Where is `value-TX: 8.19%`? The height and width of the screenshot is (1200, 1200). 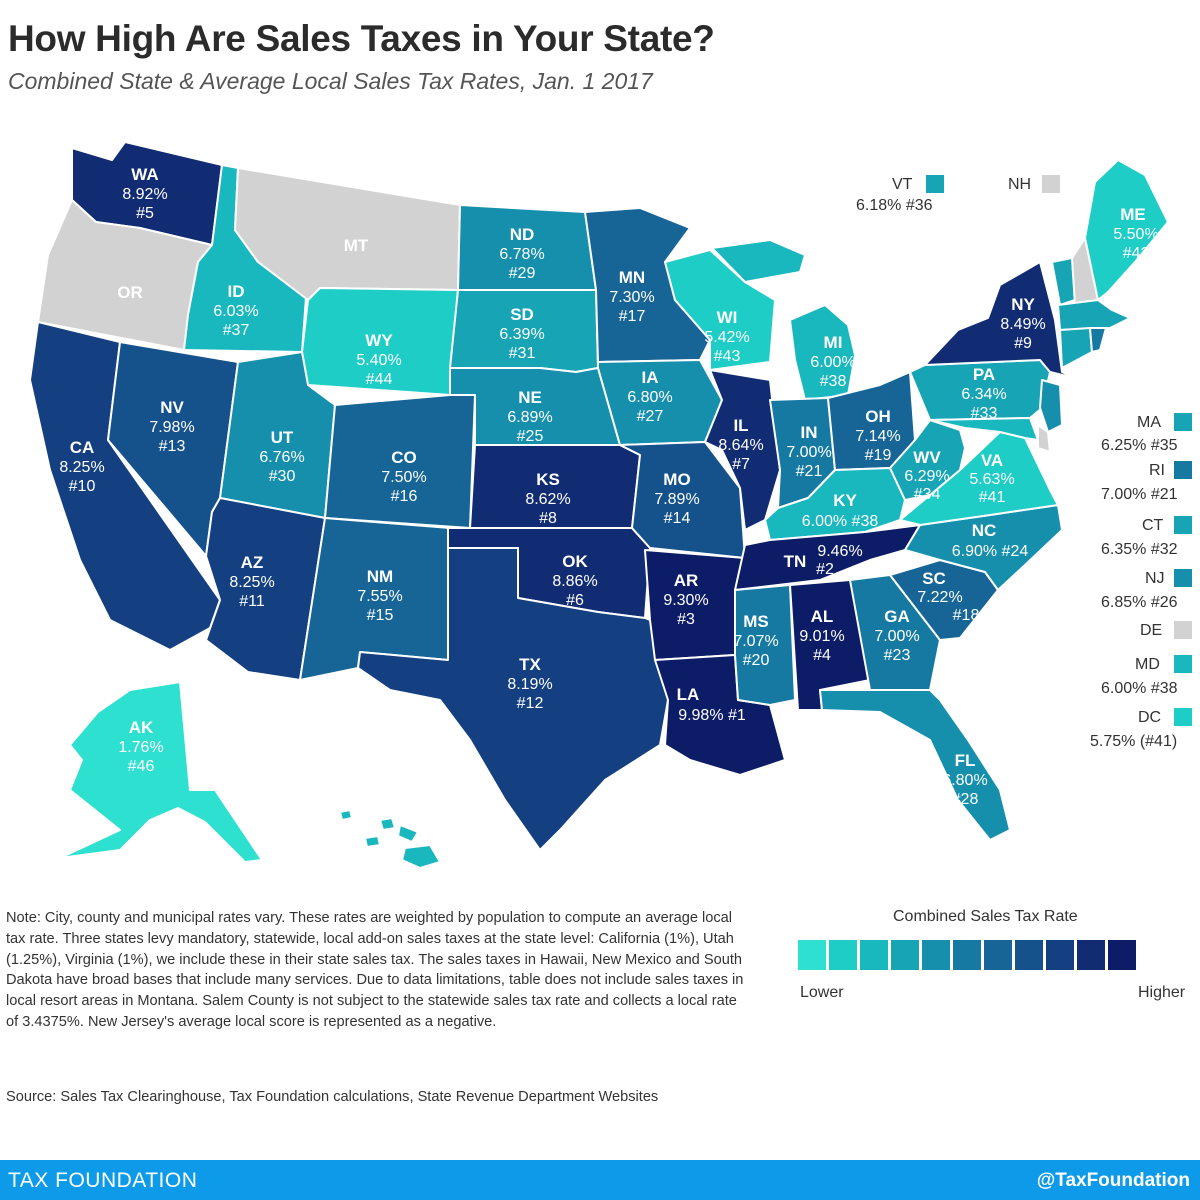
value-TX: 8.19% is located at coordinates (529, 684).